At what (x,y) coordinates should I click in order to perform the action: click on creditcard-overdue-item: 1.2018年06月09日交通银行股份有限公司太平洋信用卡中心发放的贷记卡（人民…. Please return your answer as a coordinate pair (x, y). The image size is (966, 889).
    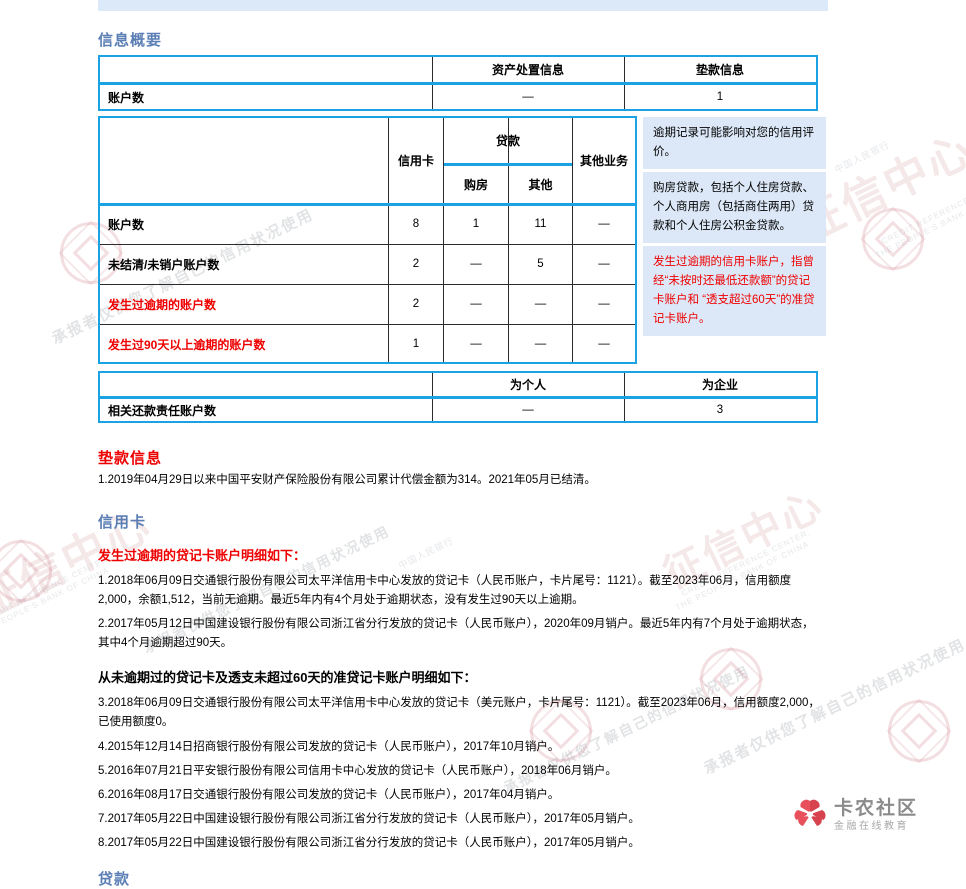
    Looking at the image, I should click on (445, 590).